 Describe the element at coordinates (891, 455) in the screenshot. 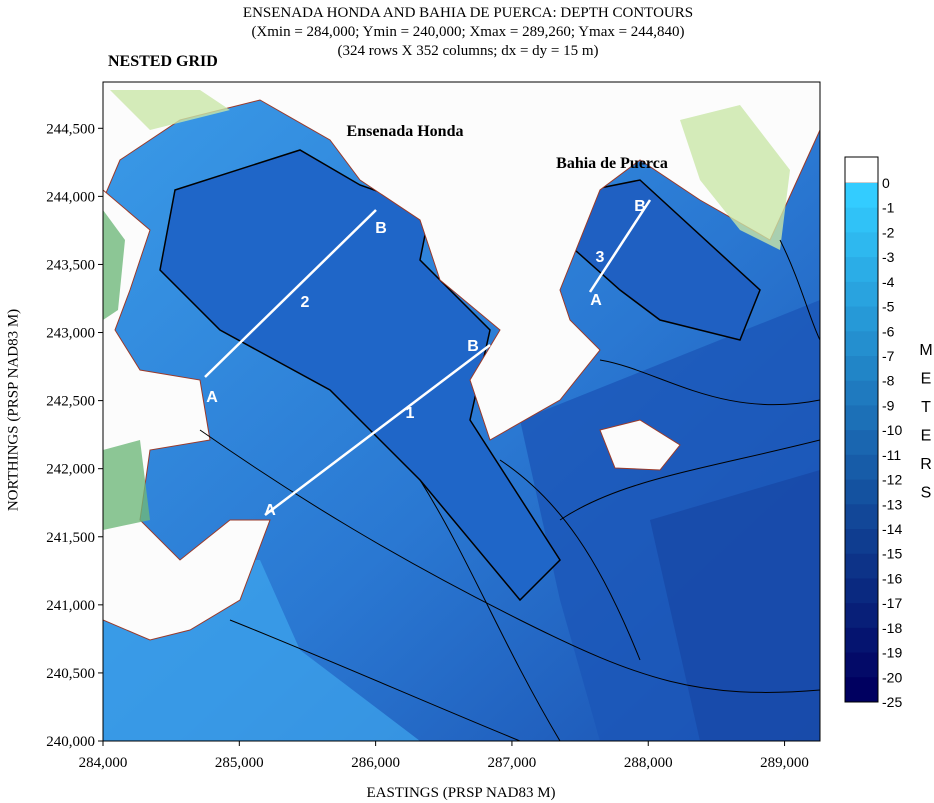

I see `colorbar-tick-label: -11` at that location.